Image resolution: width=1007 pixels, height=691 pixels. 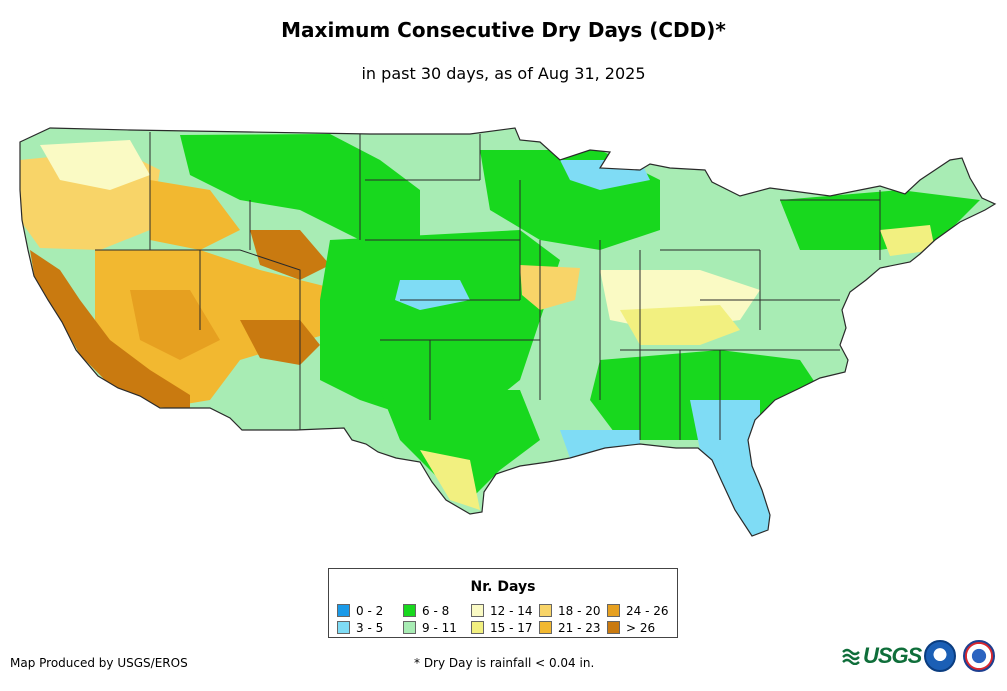 I want to click on border-central, so click(x=600, y=287).